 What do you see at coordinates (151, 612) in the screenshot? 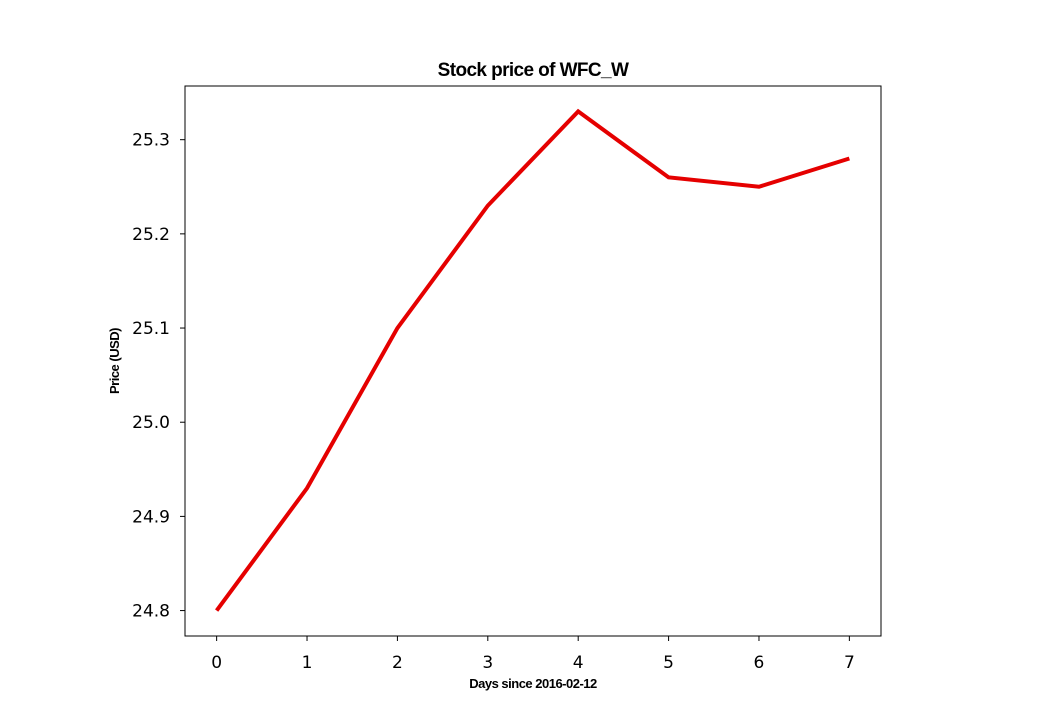
I see `y-tick-label: 24.8` at bounding box center [151, 612].